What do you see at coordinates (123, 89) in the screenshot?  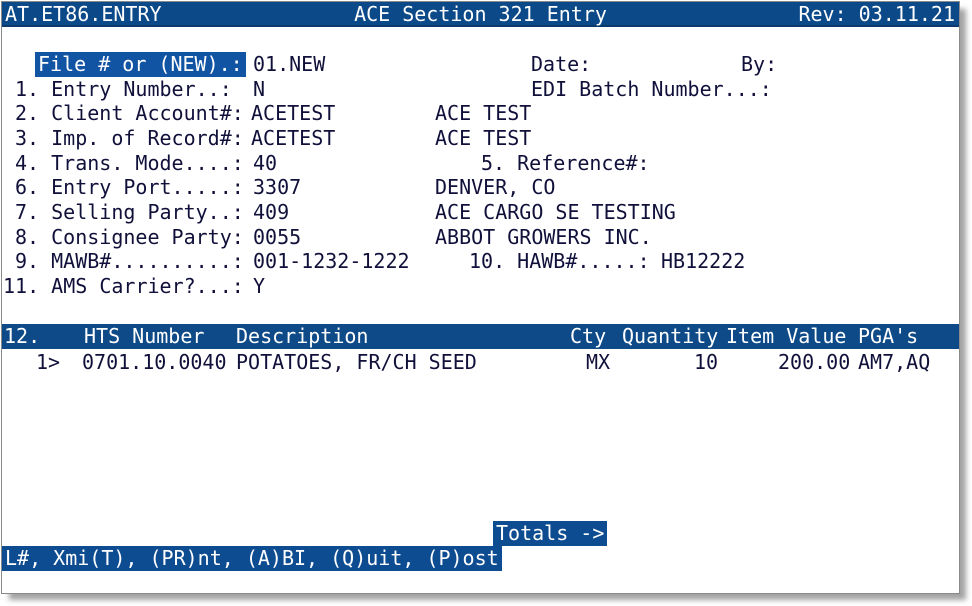 I see `entry-number-label: 1. Entry Number..:` at bounding box center [123, 89].